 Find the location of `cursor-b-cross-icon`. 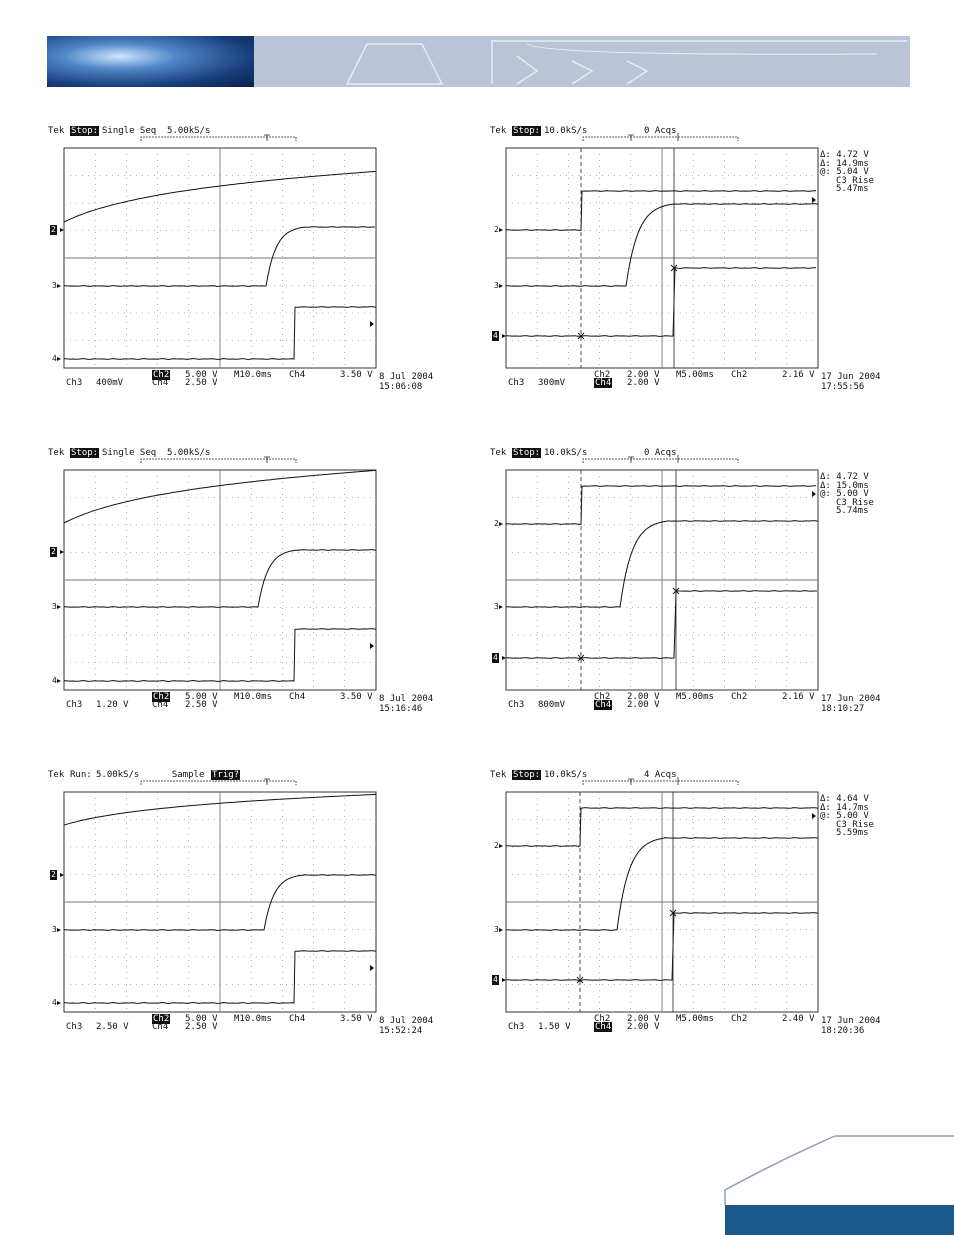

cursor-b-cross-icon is located at coordinates (674, 268).